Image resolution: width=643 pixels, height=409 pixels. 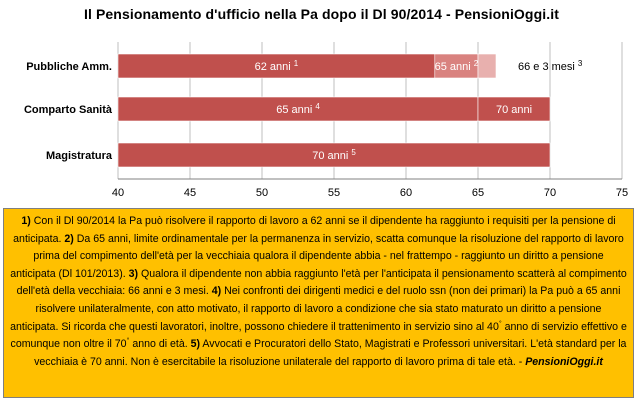 What do you see at coordinates (478, 193) in the screenshot?
I see `x-tick-label: 65` at bounding box center [478, 193].